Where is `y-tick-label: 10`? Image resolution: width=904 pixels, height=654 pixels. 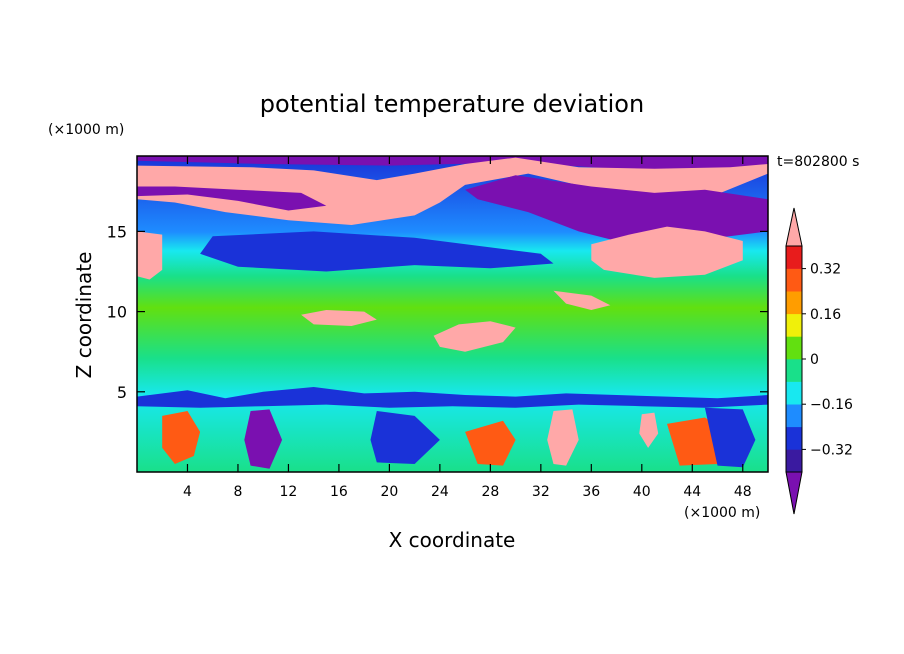
y-tick-label: 10 is located at coordinates (117, 312).